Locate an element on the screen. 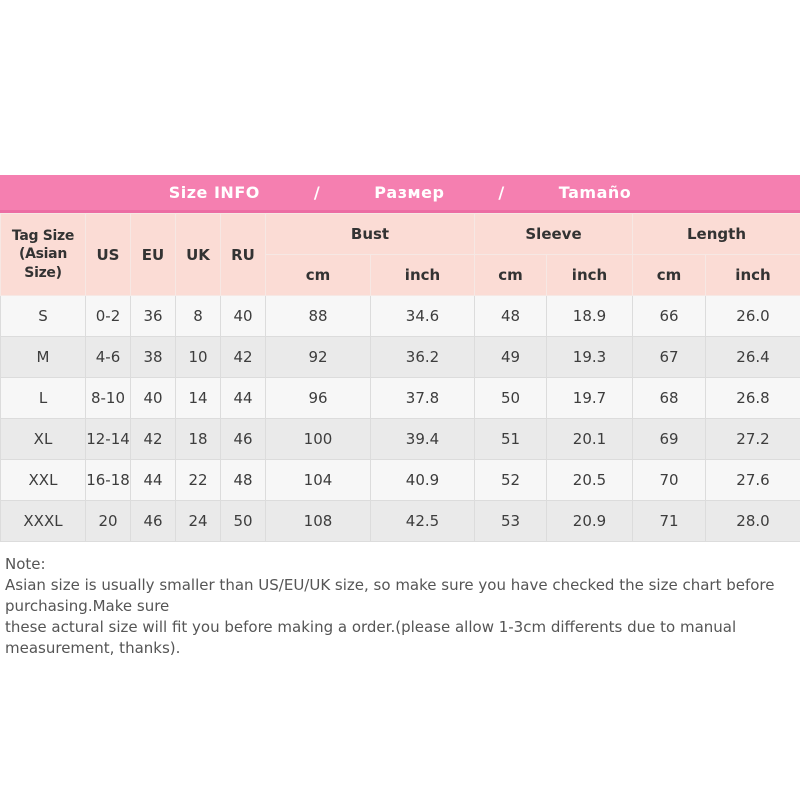 The image size is (800, 800). header-sleeve-inch: inch is located at coordinates (589, 275).